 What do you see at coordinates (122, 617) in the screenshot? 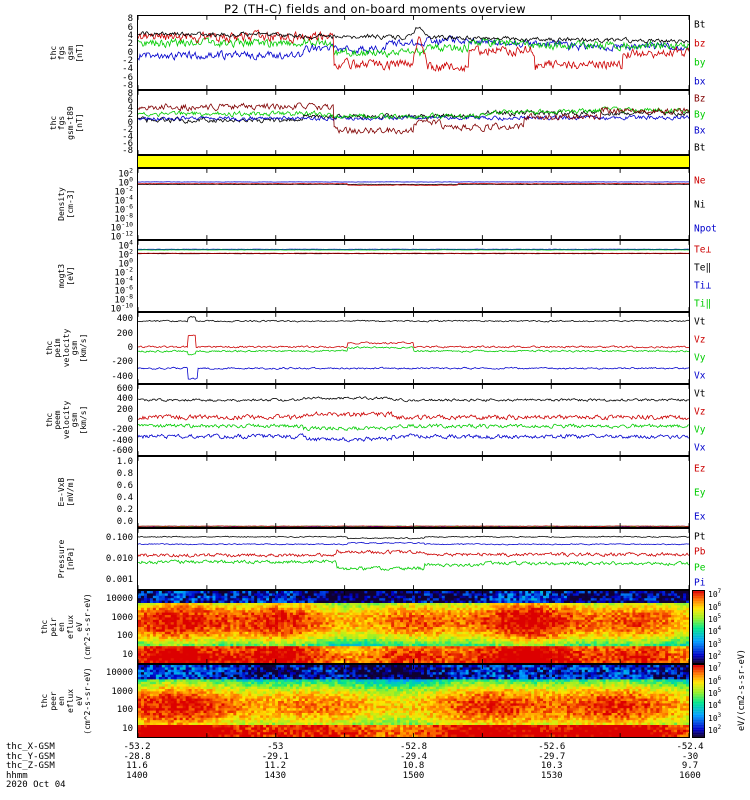
I see `ytick-peir-spectrogram-1: 1000` at bounding box center [122, 617].